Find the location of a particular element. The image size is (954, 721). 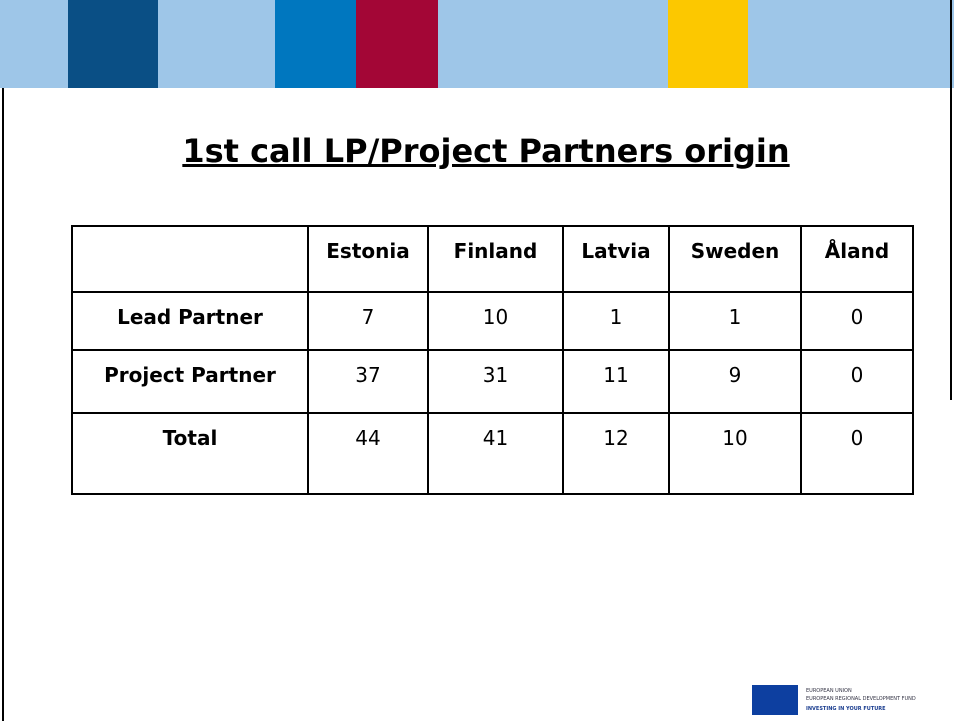

column-header: Åland is located at coordinates (857, 259).